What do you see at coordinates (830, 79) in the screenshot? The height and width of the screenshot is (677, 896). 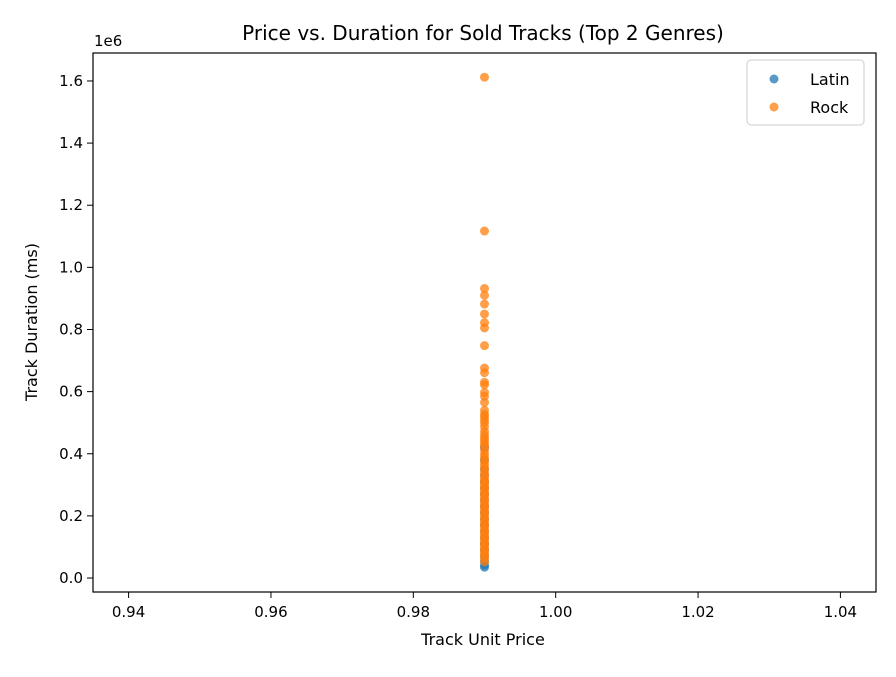 I see `legend-label-latin: Latin` at bounding box center [830, 79].